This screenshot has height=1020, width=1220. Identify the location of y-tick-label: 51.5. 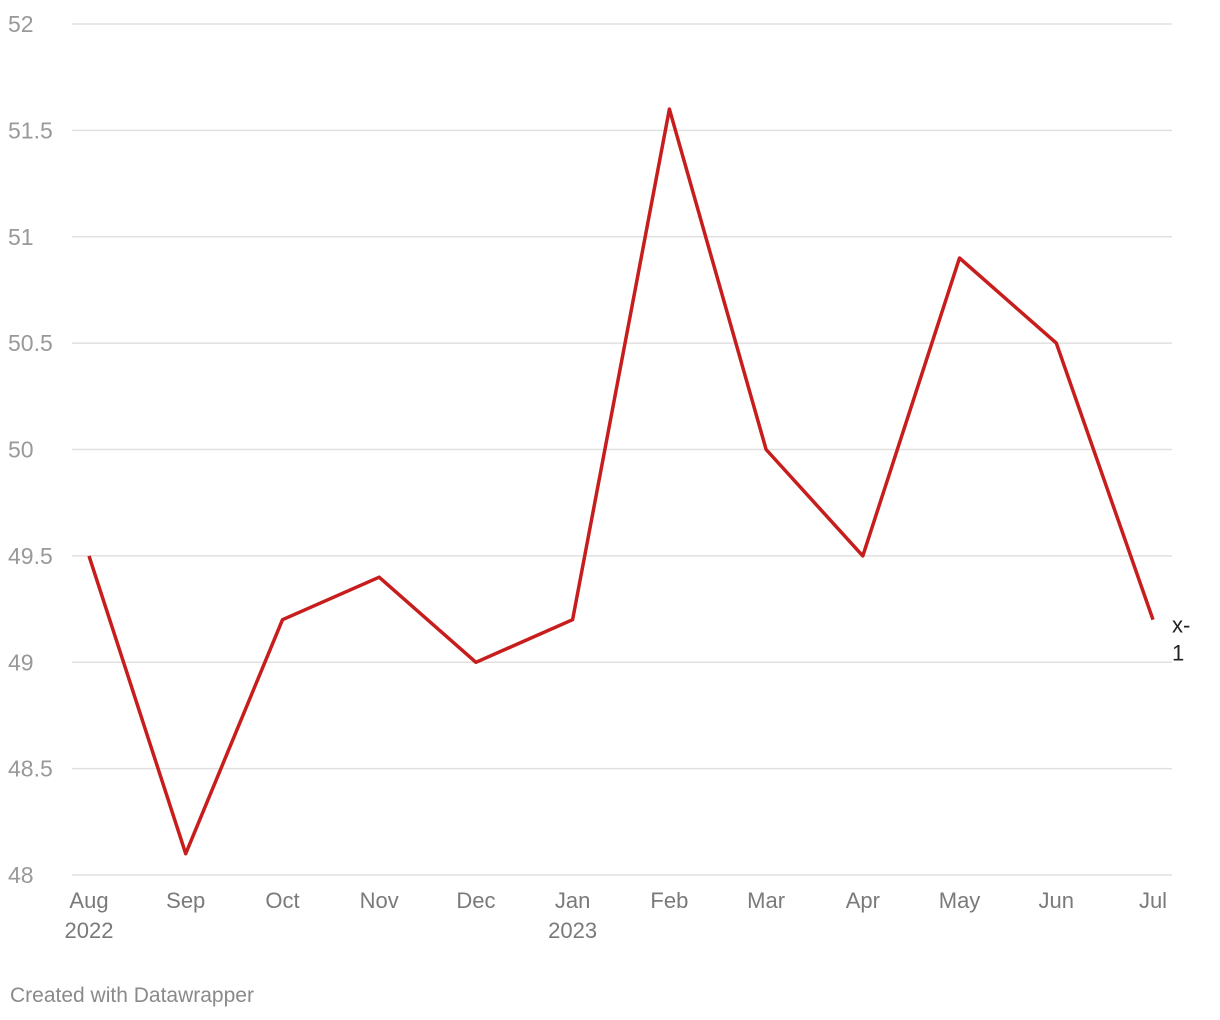
(30, 130).